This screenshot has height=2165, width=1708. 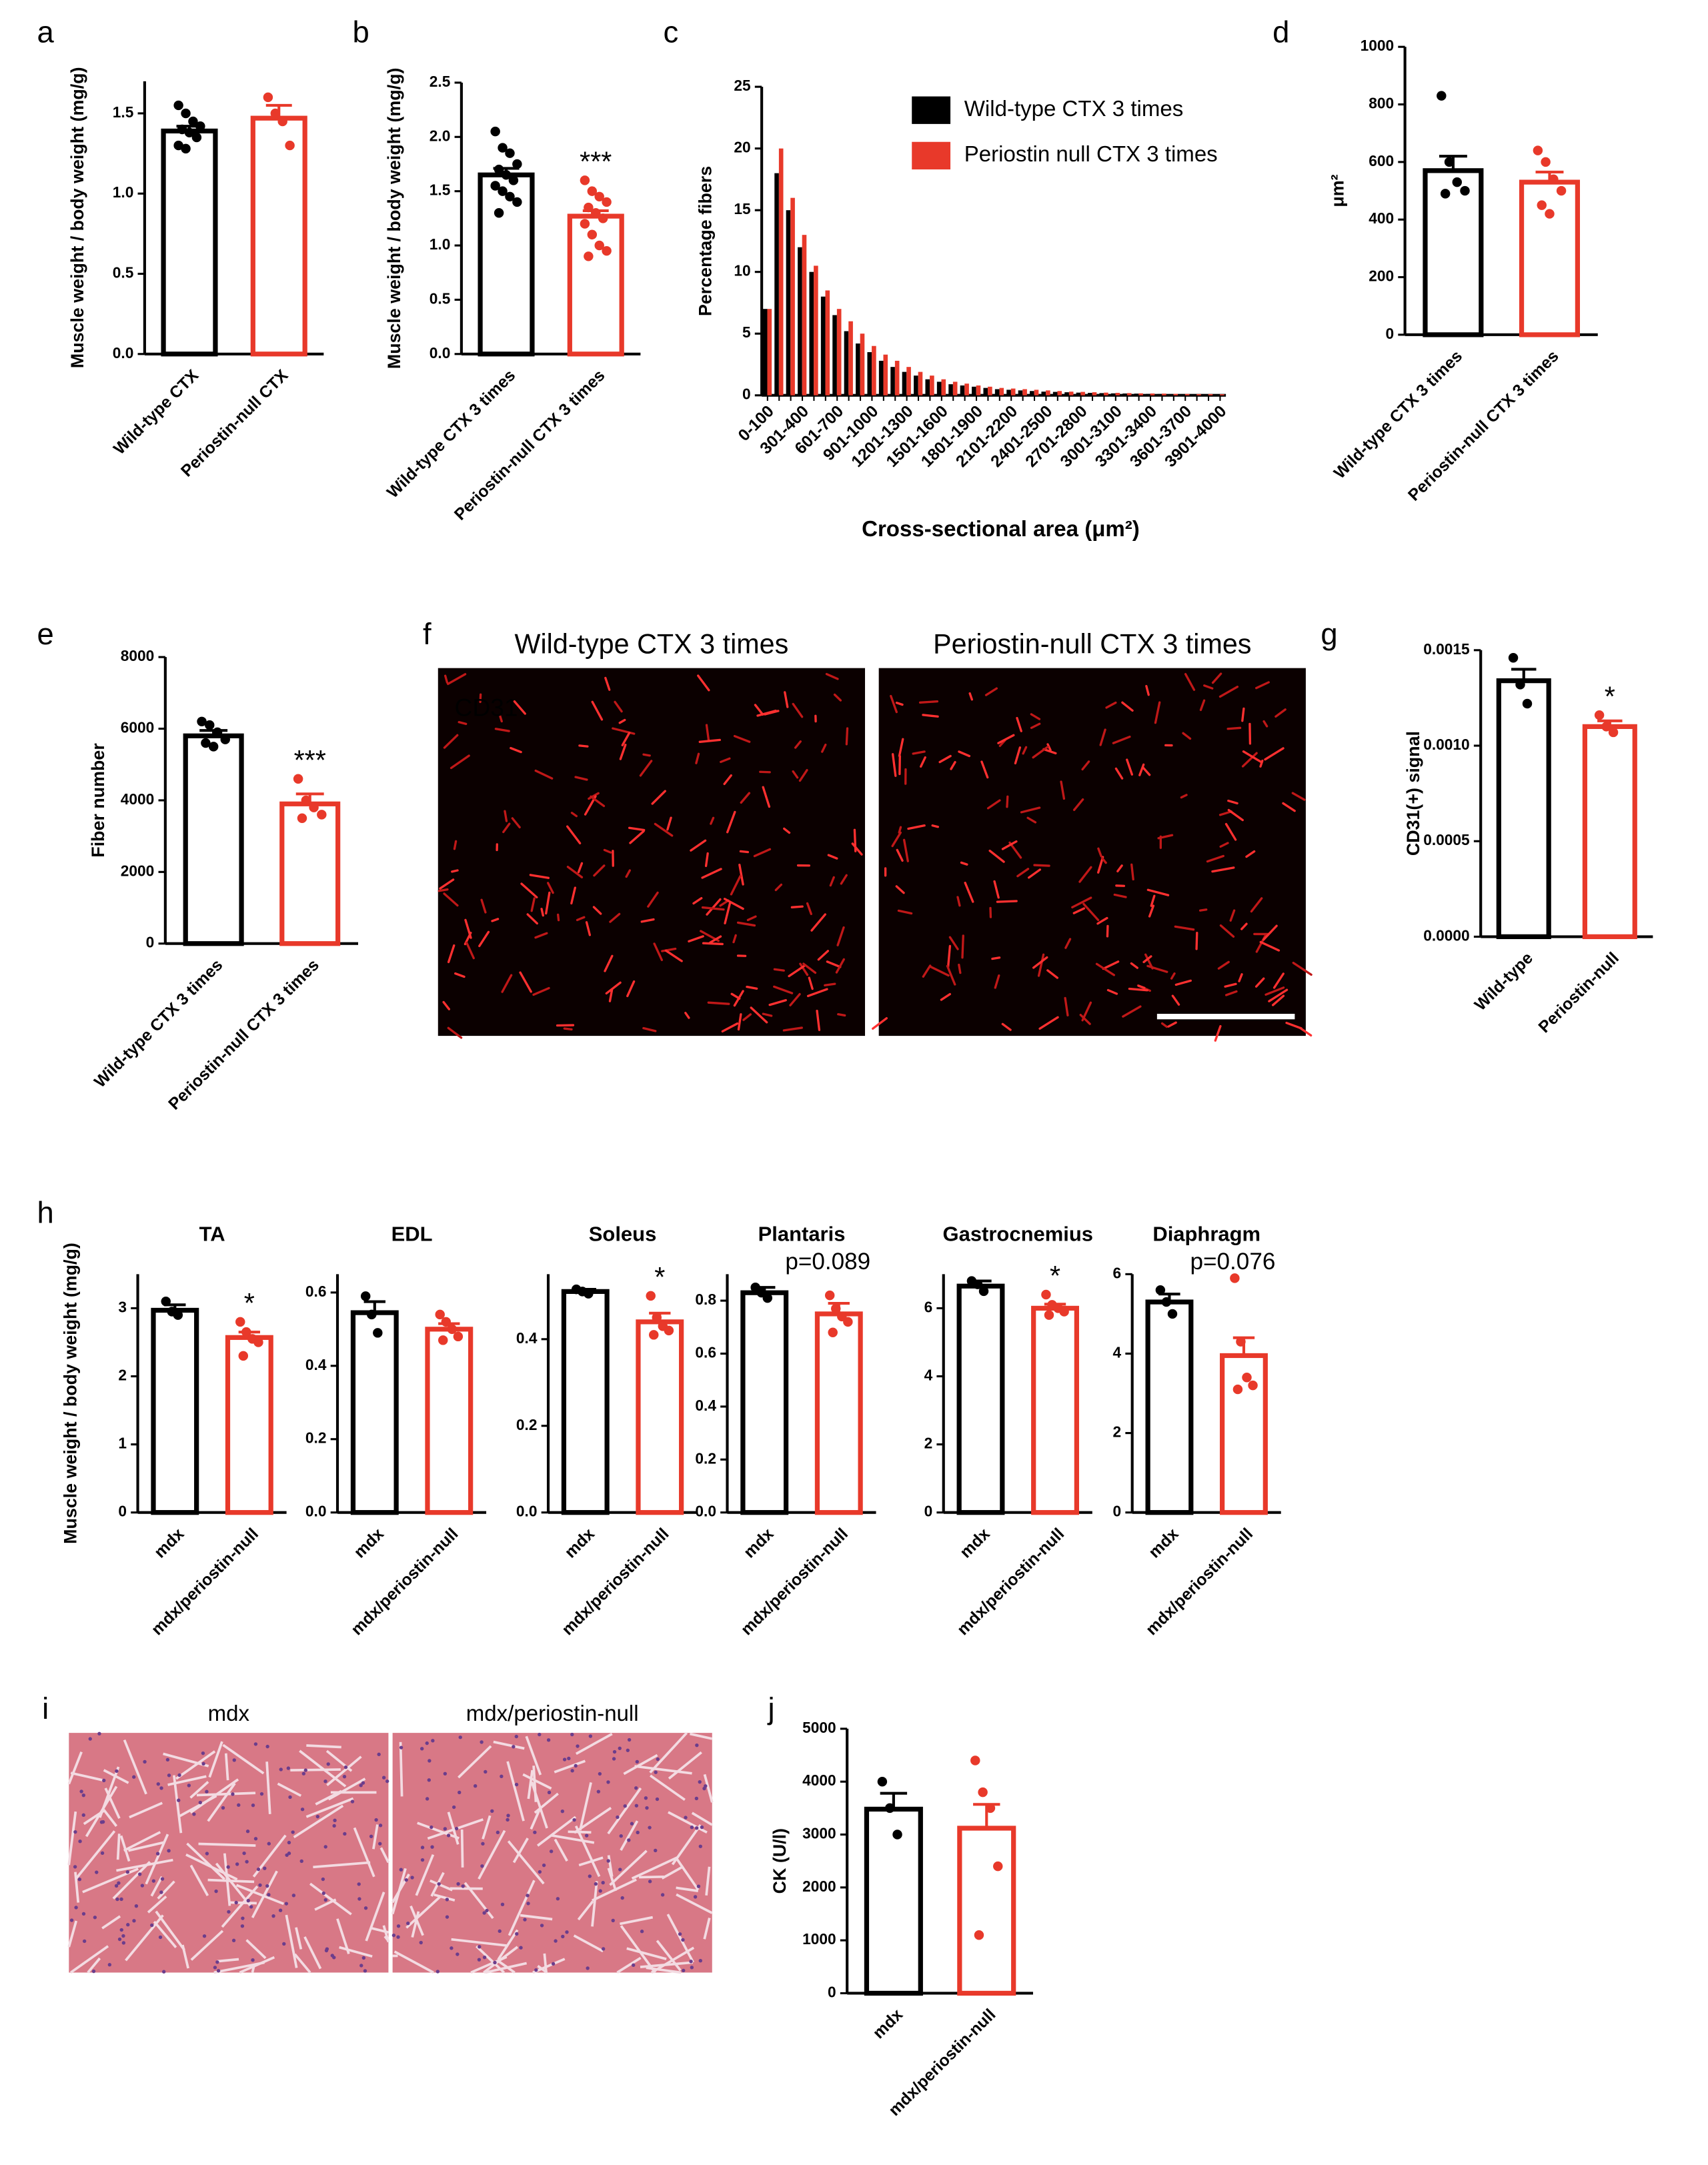 I want to click on annotation: p=0.089, so click(x=827, y=1262).